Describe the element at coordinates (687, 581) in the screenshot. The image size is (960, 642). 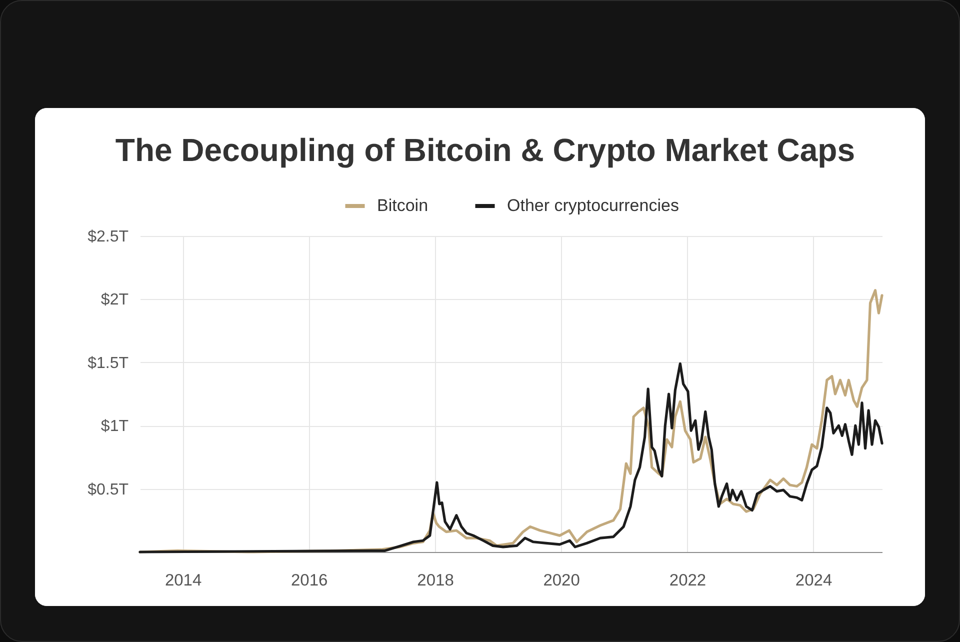
I see `x-tick-label: 2022` at that location.